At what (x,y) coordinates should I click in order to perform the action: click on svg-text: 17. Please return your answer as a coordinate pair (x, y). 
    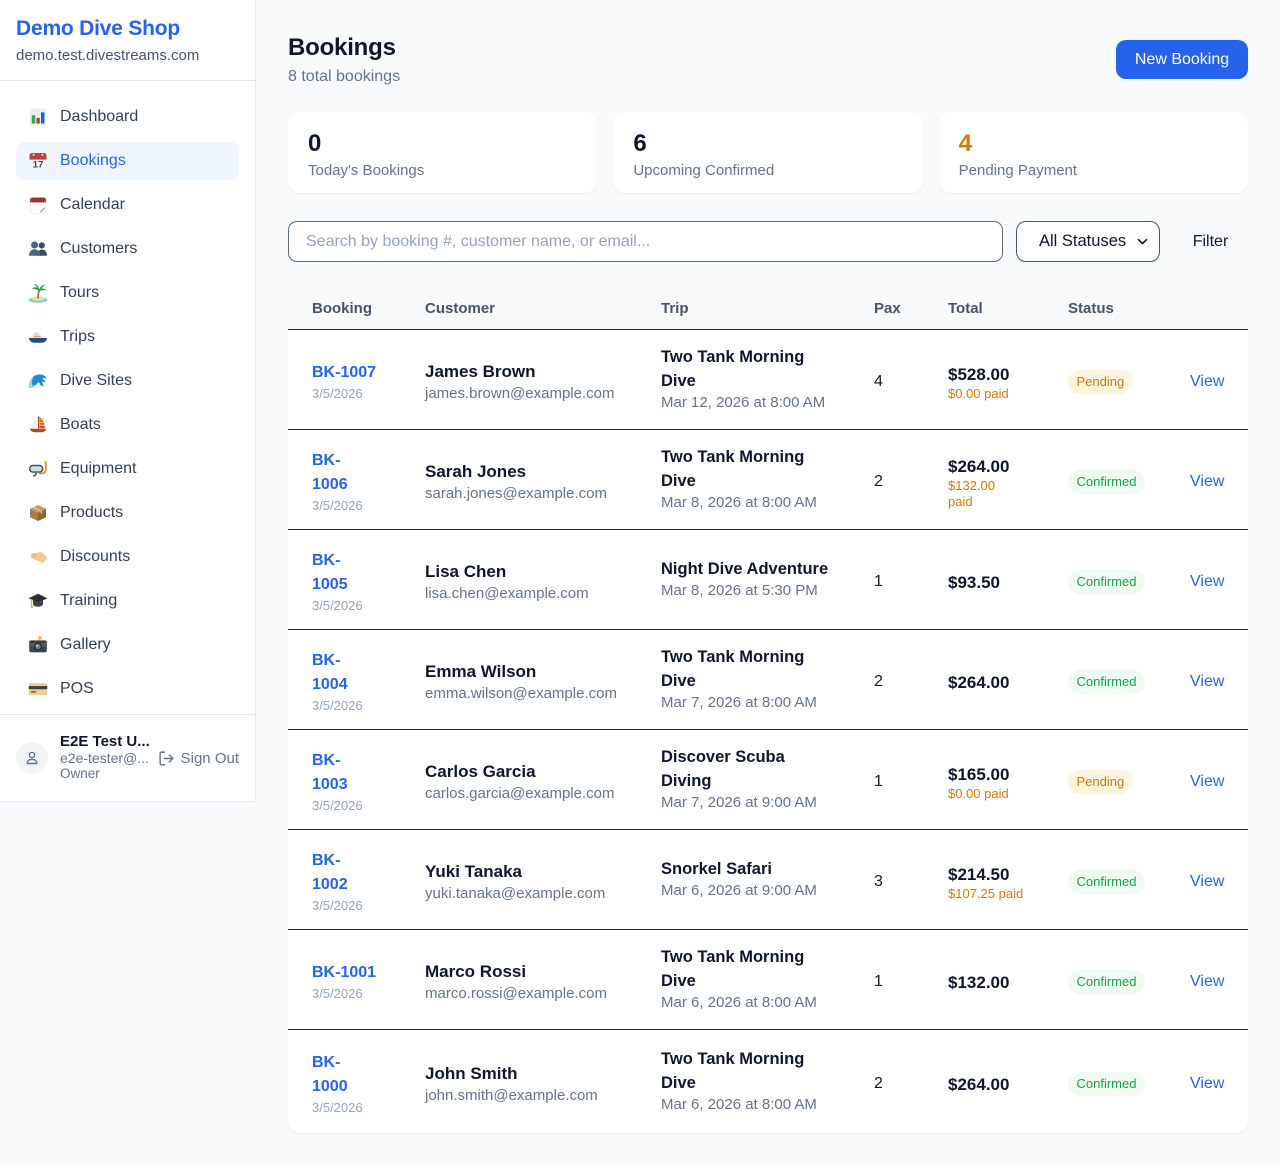
    Looking at the image, I should click on (38, 165).